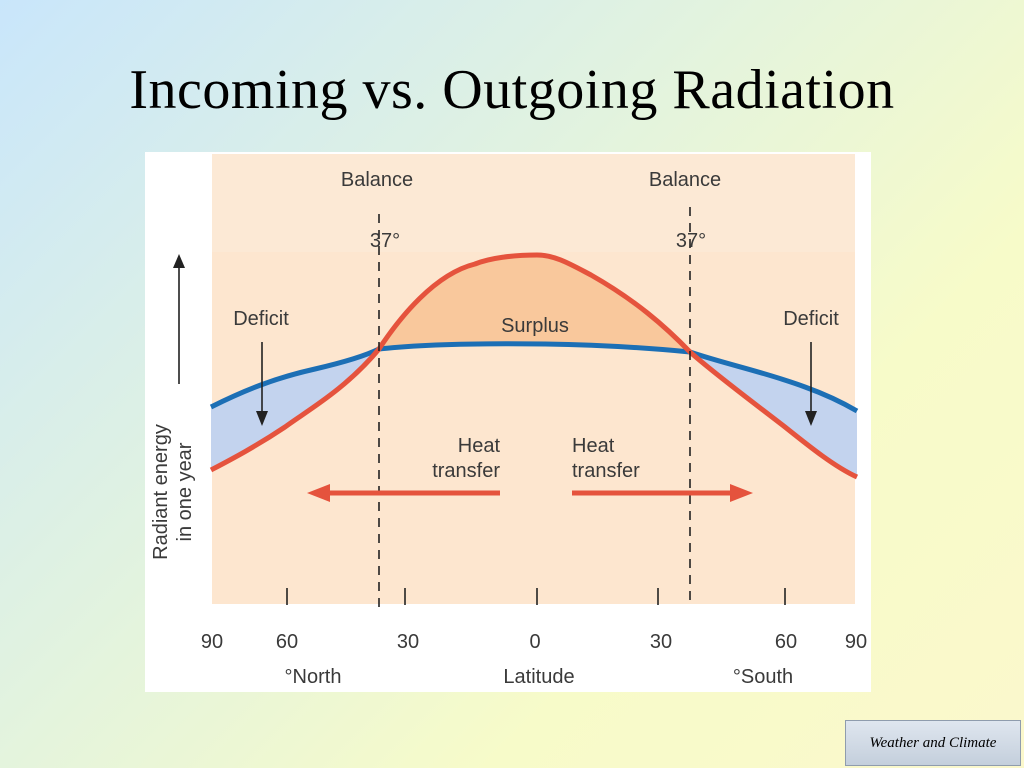 The image size is (1024, 768). I want to click on y-axis-arrow-head, so click(179, 261).